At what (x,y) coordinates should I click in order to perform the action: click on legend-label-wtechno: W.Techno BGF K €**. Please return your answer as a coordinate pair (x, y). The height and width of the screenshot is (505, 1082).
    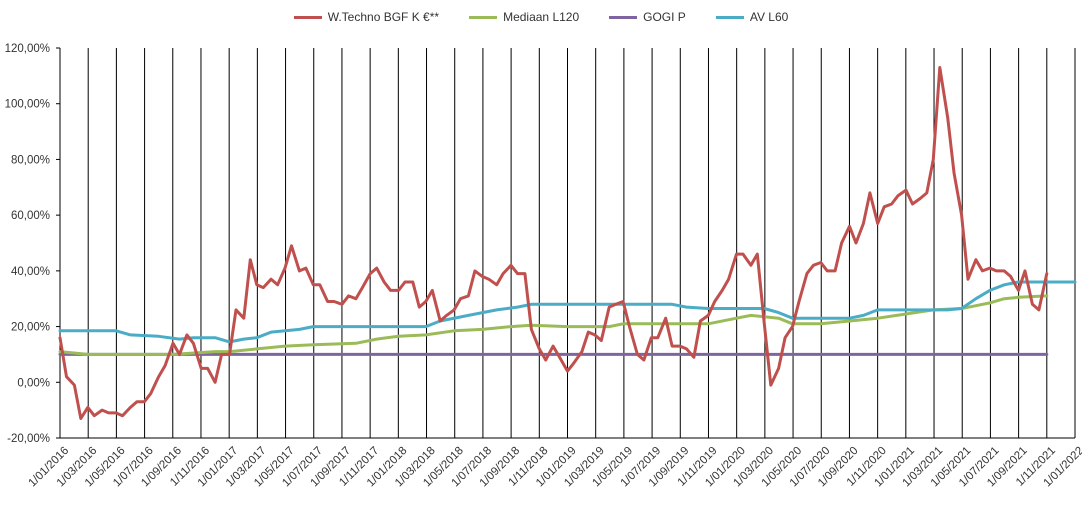
    Looking at the image, I should click on (383, 17).